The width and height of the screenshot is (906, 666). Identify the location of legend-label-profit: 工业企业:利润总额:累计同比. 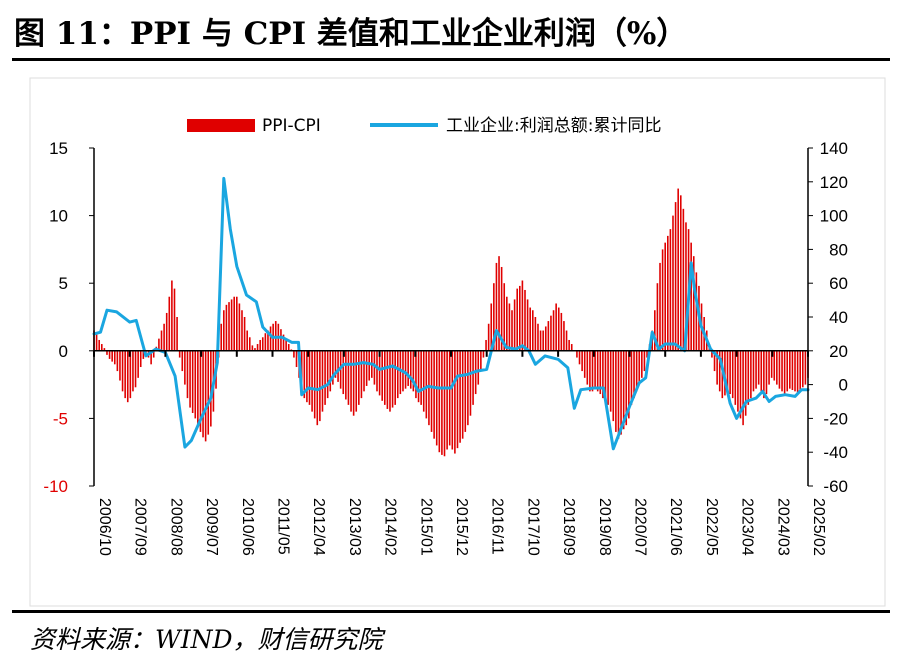
(553, 126).